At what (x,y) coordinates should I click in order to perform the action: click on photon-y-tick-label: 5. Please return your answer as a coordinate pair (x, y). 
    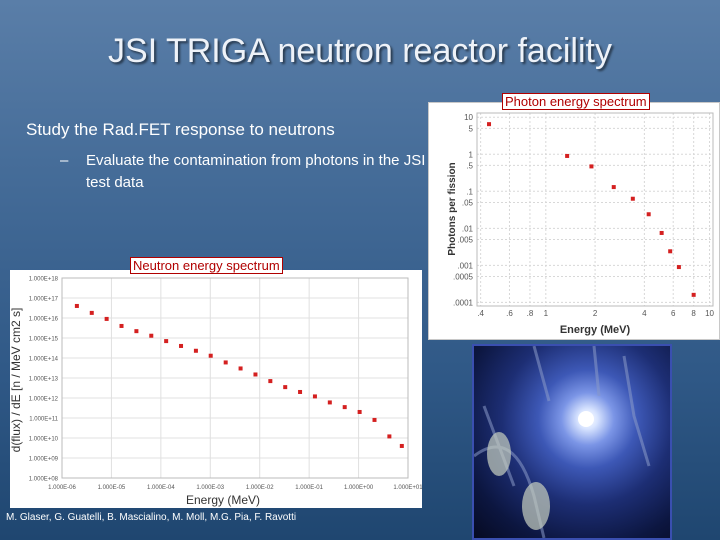
    Looking at the image, I should click on (471, 128).